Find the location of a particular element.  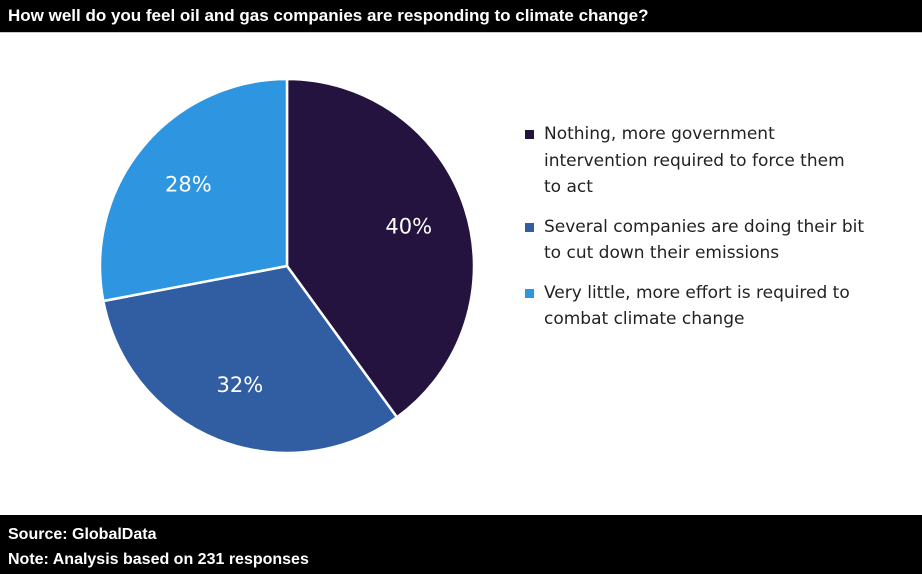

note-text: Note: Analysis based on 231 responses is located at coordinates (158, 559).